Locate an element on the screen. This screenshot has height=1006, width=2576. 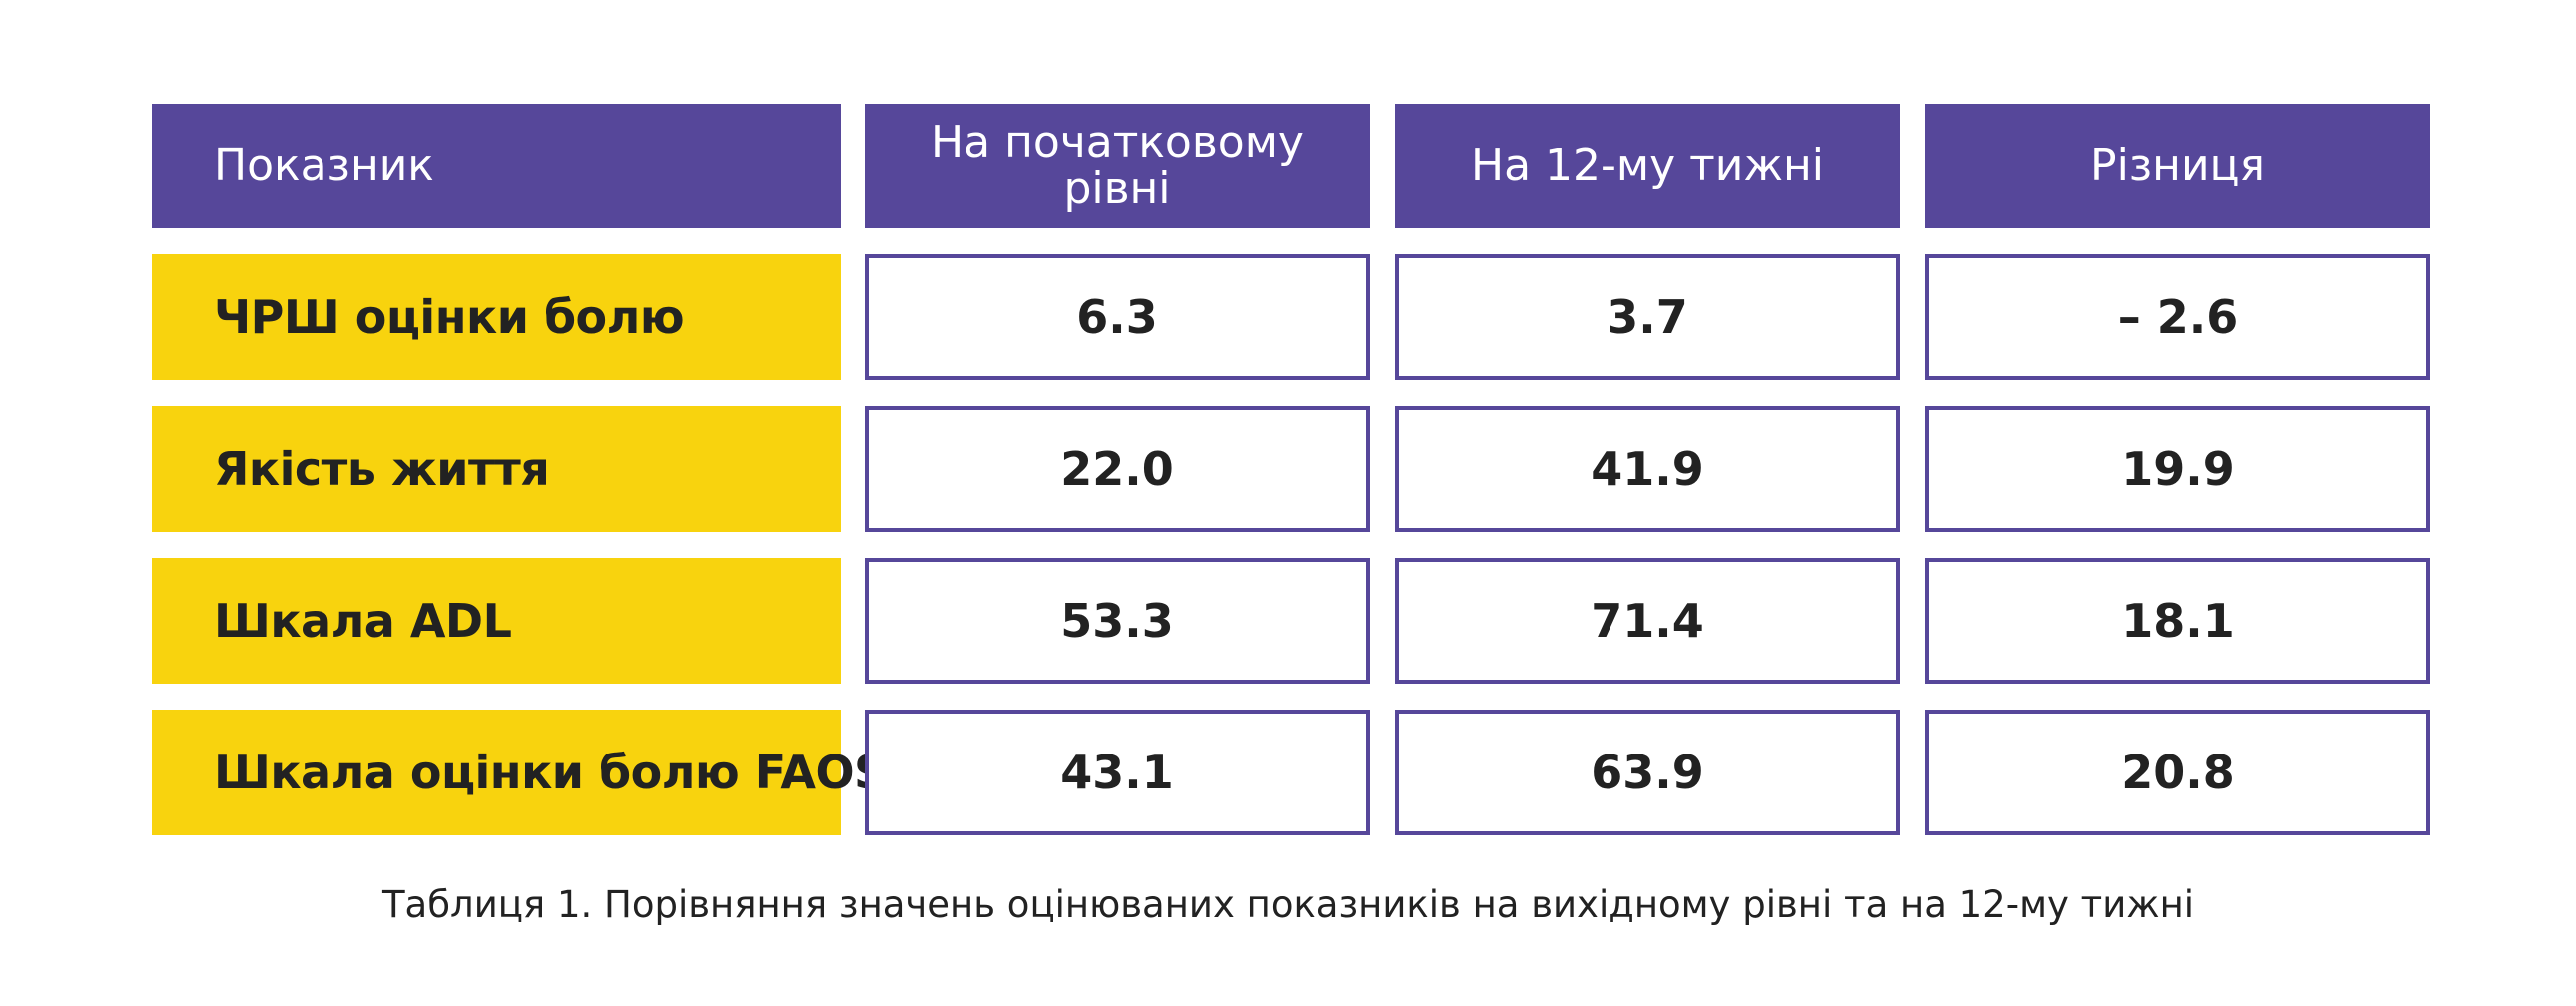
table-cell: 63.9 is located at coordinates (1647, 772).